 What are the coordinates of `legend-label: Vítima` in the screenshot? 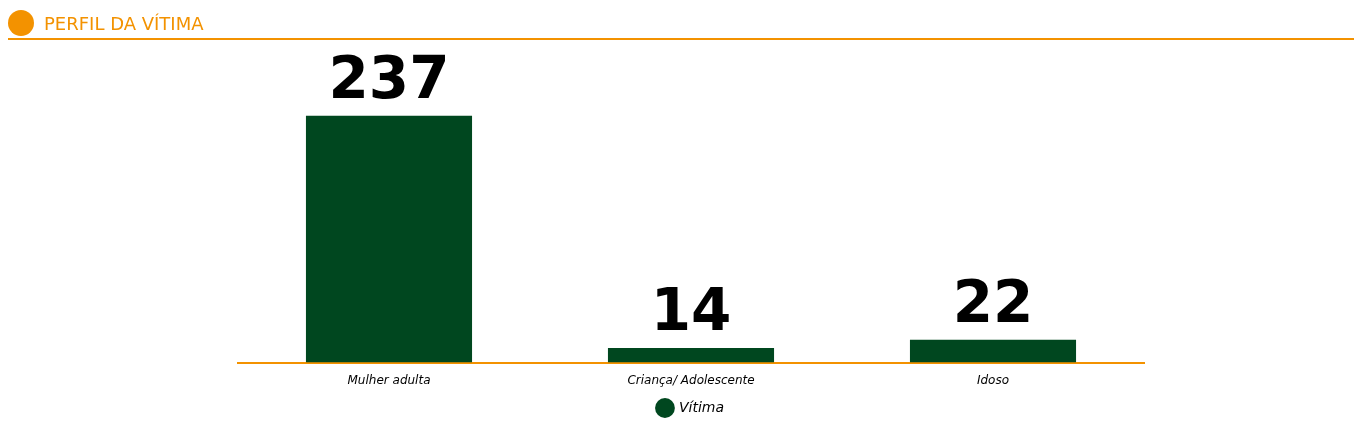 It's located at (701, 406).